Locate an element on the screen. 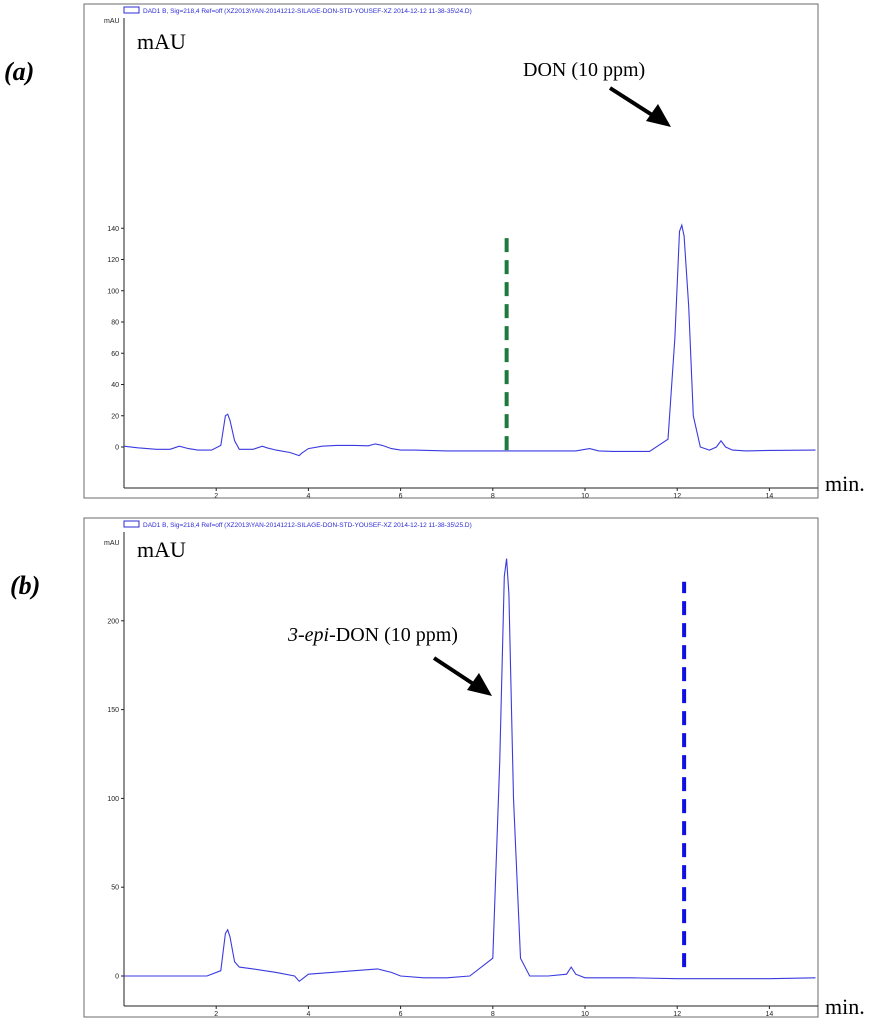 This screenshot has height=1024, width=881. panel-b-y-tick-label: 0 is located at coordinates (117, 977).